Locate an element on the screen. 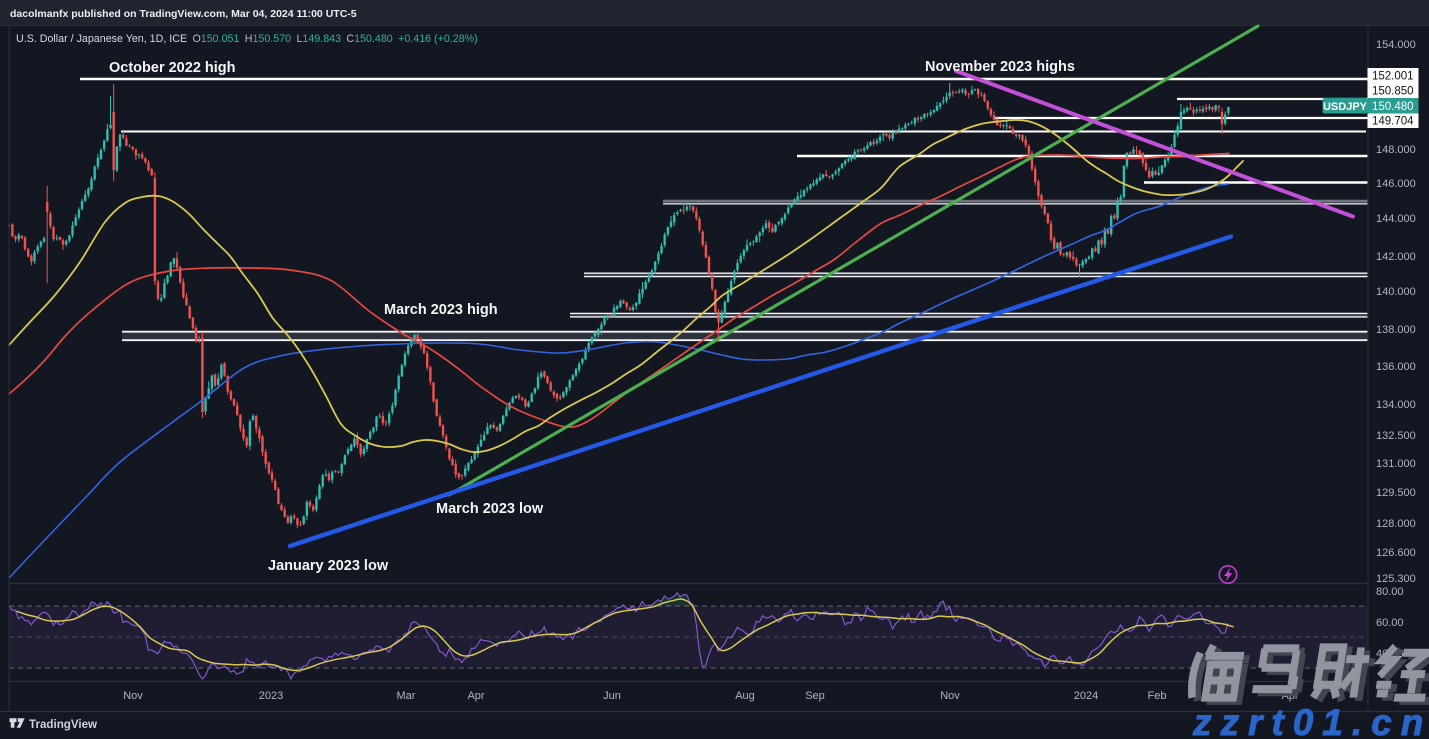 The height and width of the screenshot is (739, 1429). svg-text: 152.001 is located at coordinates (1393, 77).